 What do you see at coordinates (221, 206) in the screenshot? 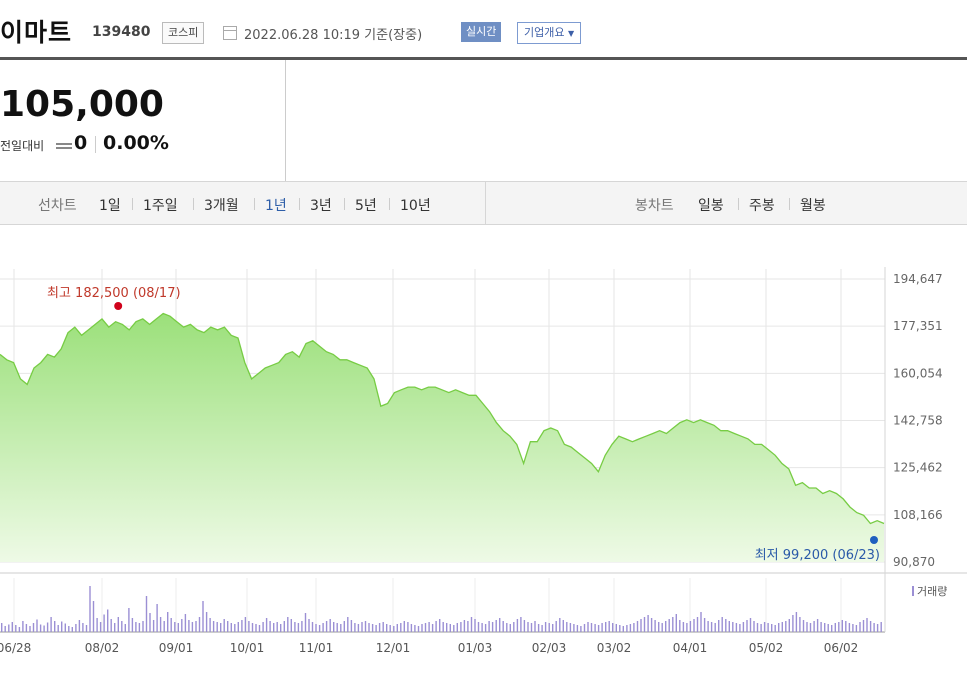
I see `tab-3months: 3개월` at bounding box center [221, 206].